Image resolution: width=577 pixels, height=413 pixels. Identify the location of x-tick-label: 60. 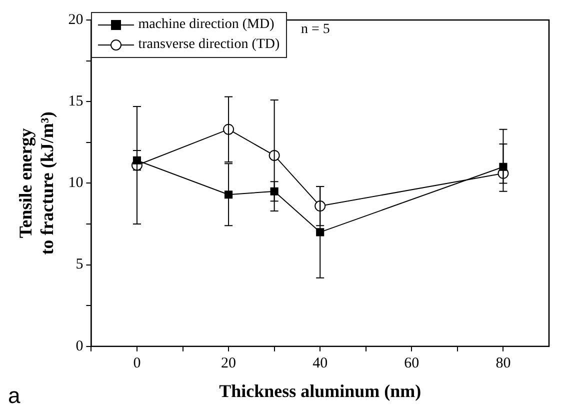
(412, 363).